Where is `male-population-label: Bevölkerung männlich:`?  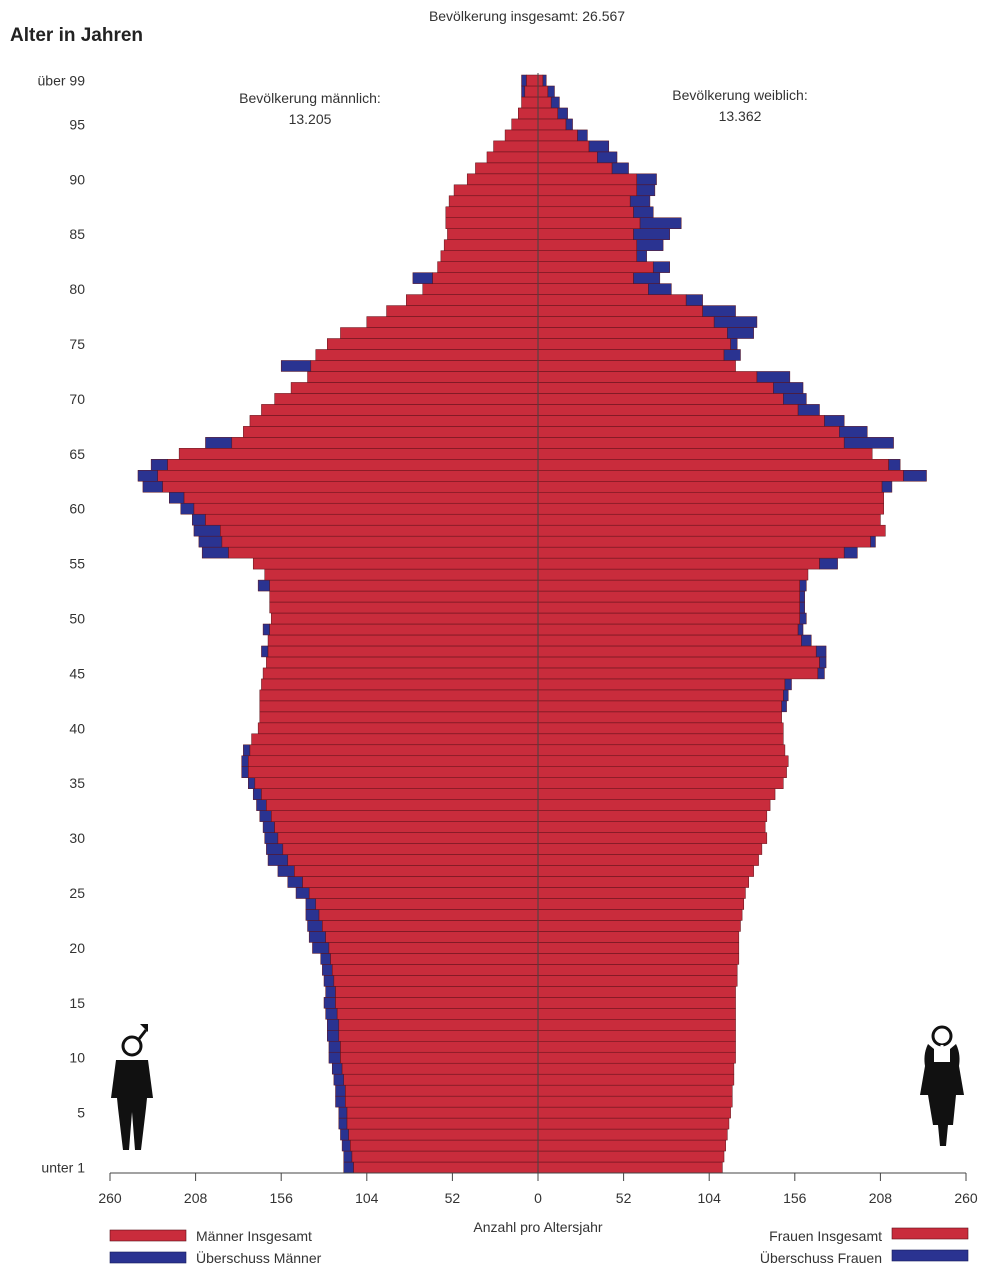
male-population-label: Bevölkerung männlich: is located at coordinates (310, 98).